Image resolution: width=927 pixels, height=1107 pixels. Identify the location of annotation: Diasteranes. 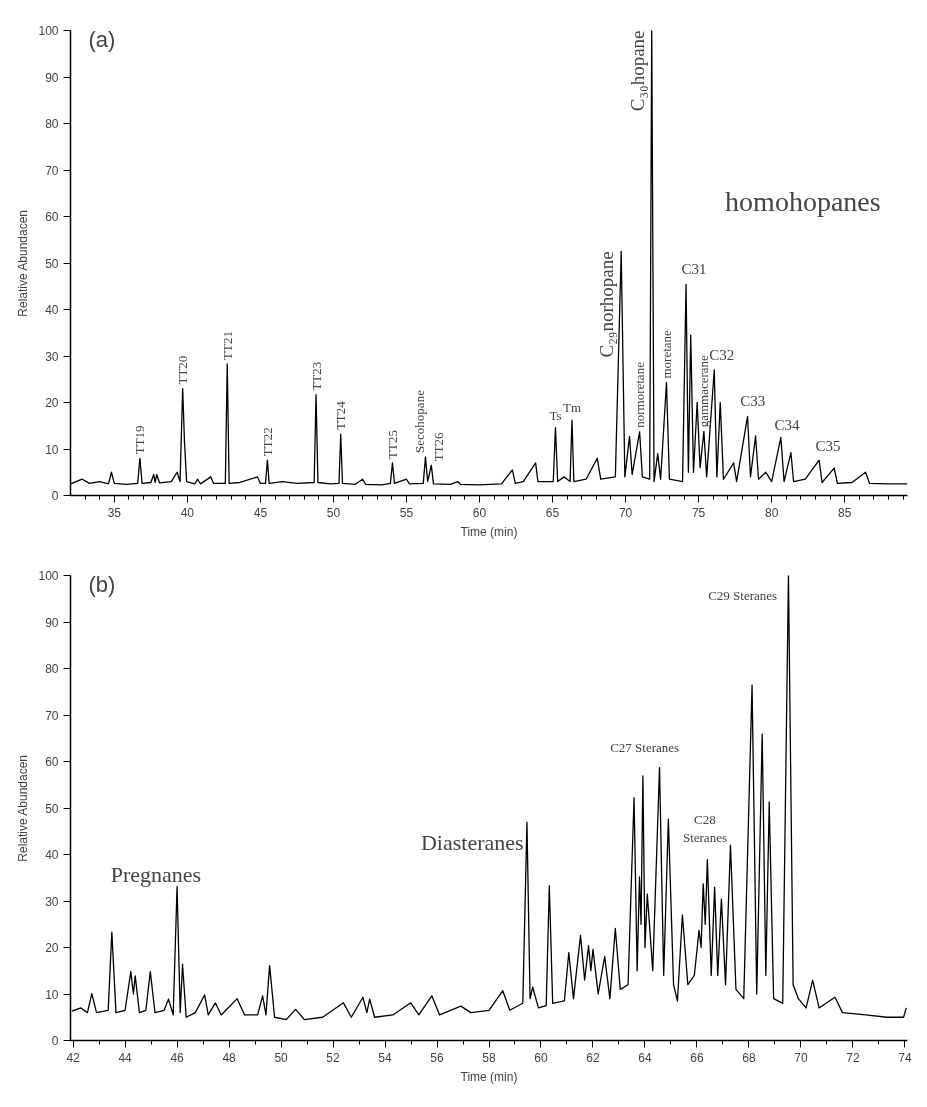
(472, 842).